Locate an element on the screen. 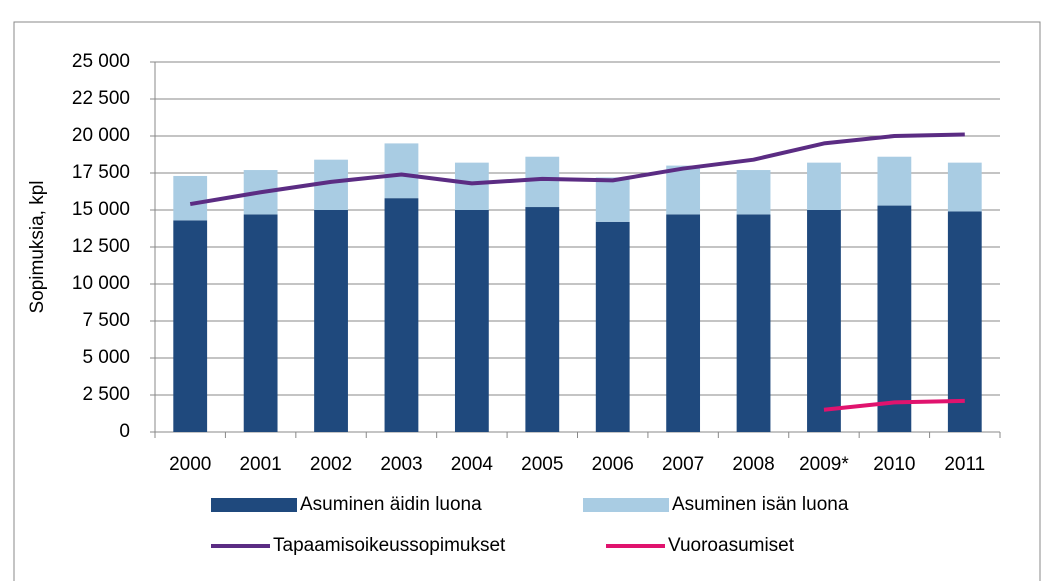 The image size is (1047, 581). y-tick-label: 0 is located at coordinates (124, 431).